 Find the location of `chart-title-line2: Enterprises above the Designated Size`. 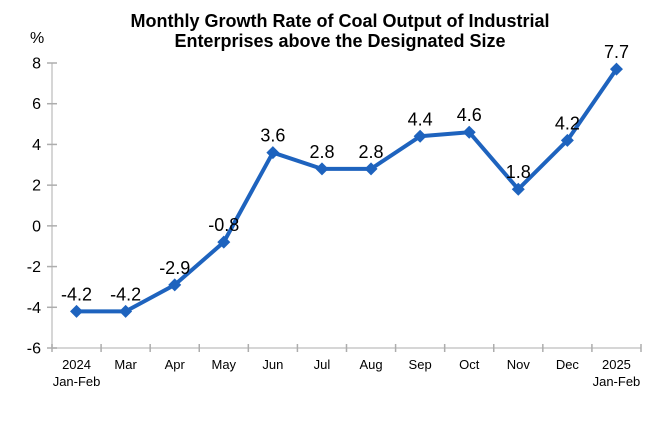

chart-title-line2: Enterprises above the Designated Size is located at coordinates (340, 41).